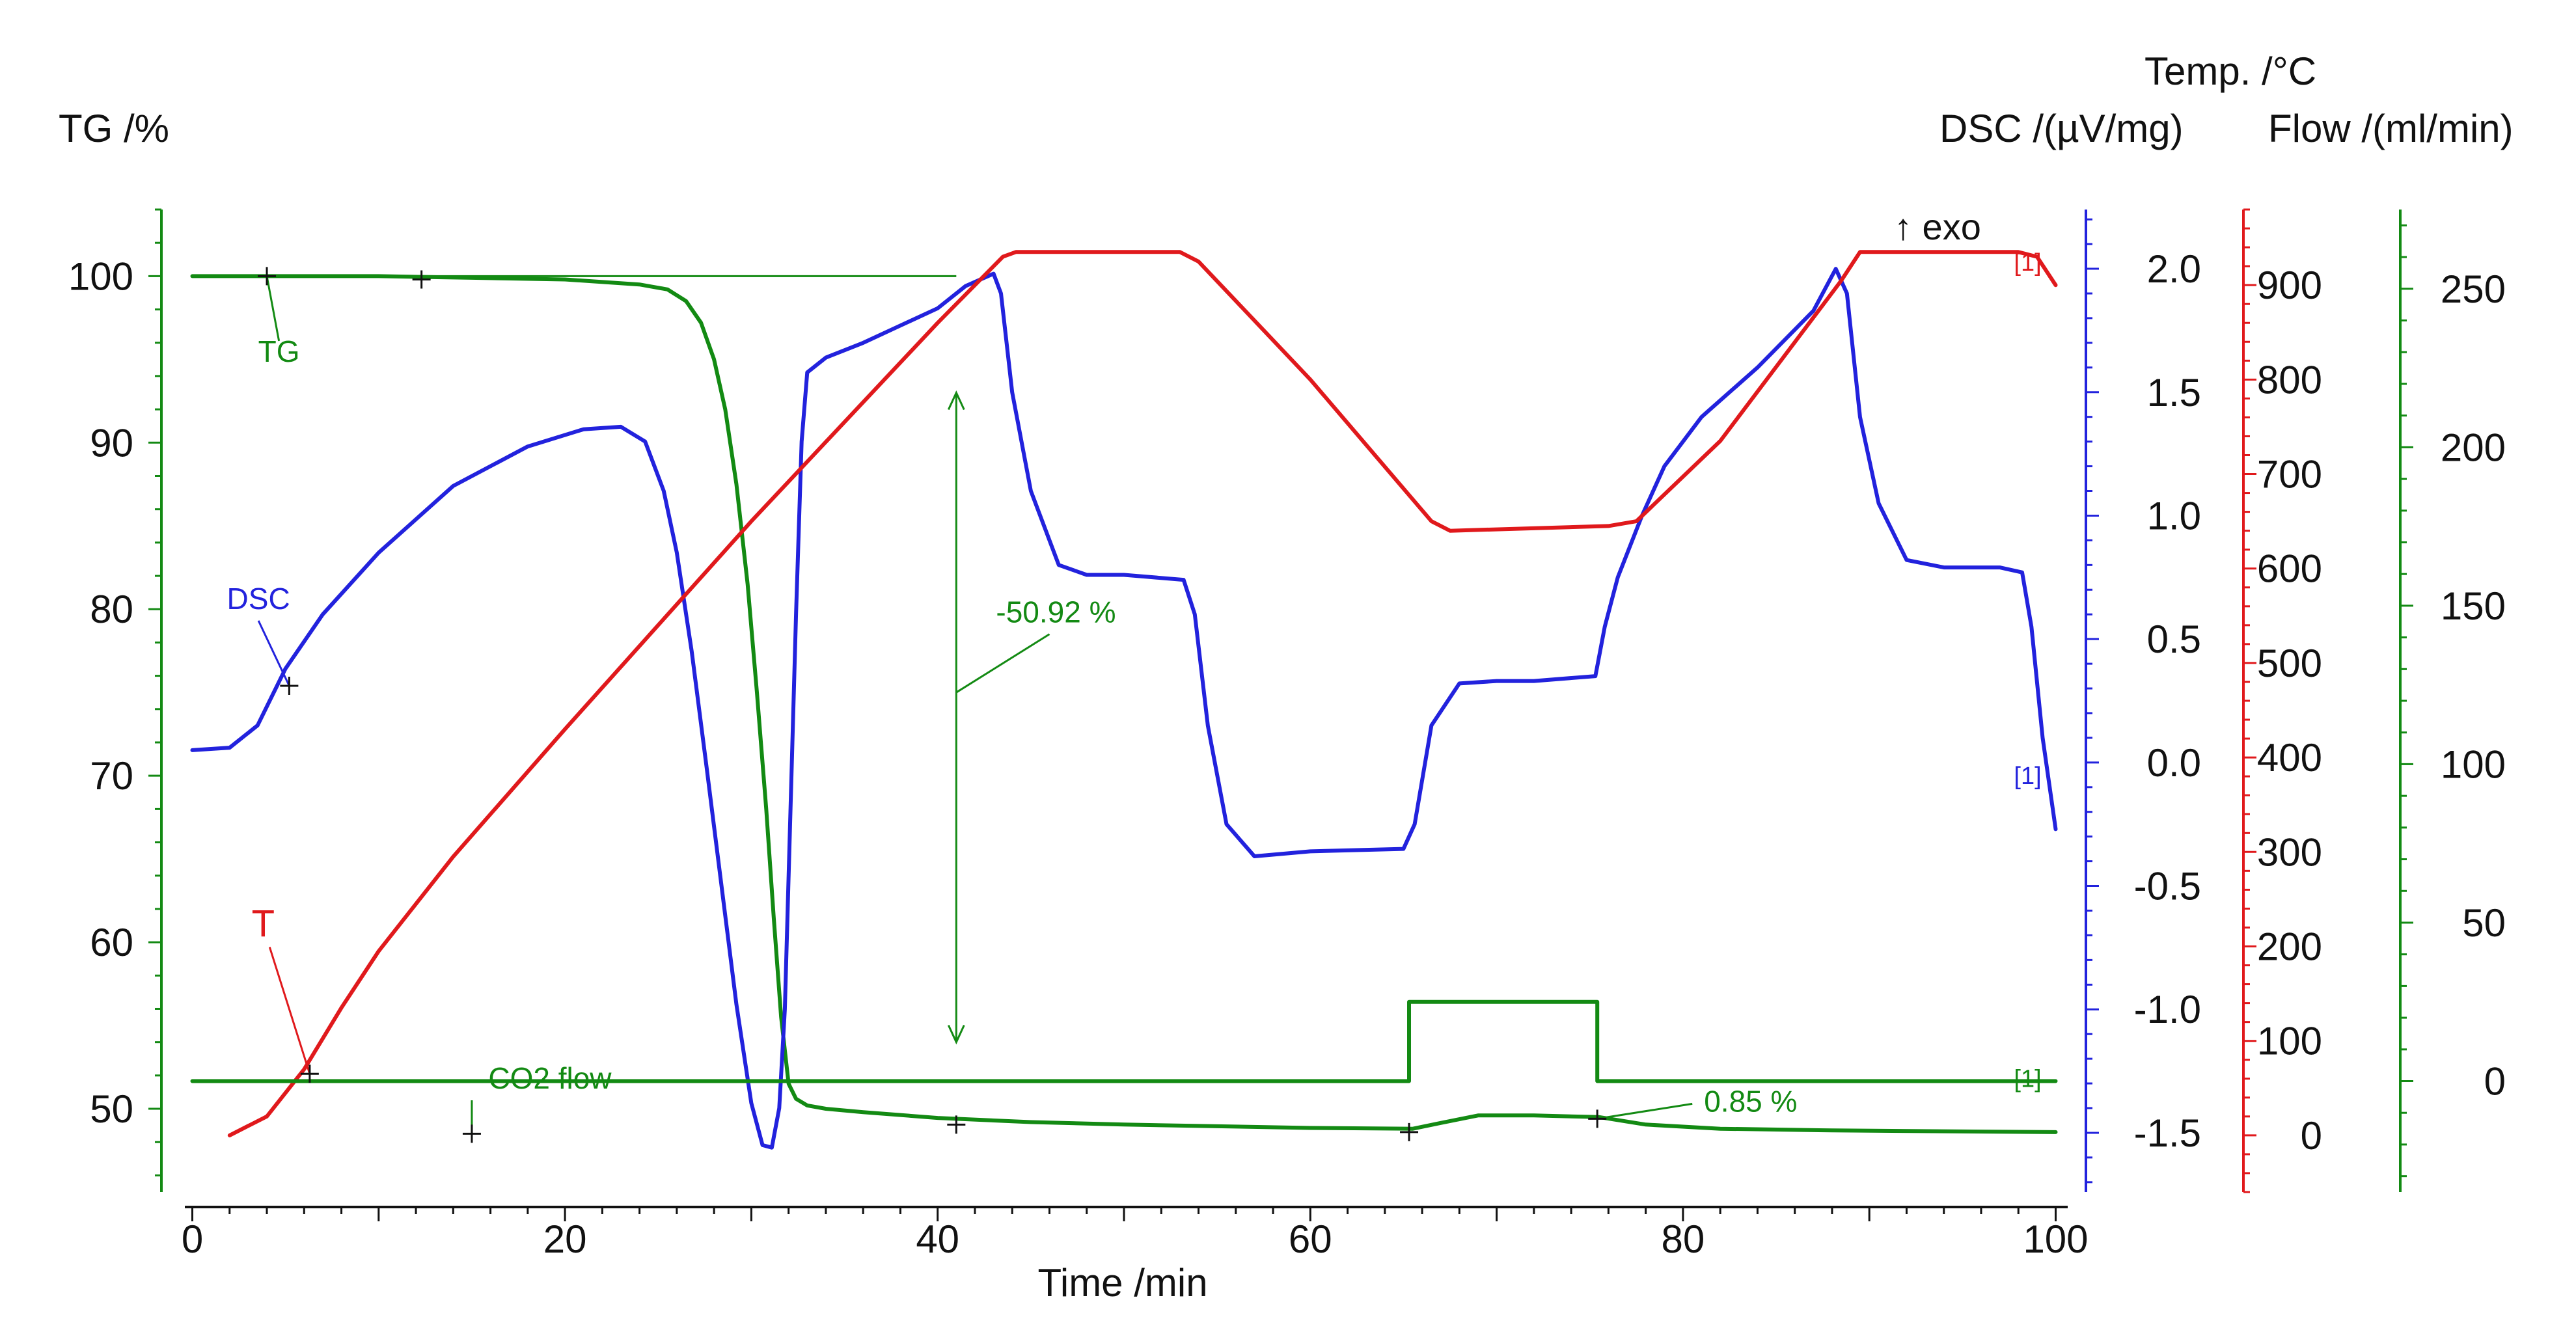 This screenshot has width=2576, height=1343. What do you see at coordinates (2289, 475) in the screenshot?
I see `temp-tick-label: 700` at bounding box center [2289, 475].